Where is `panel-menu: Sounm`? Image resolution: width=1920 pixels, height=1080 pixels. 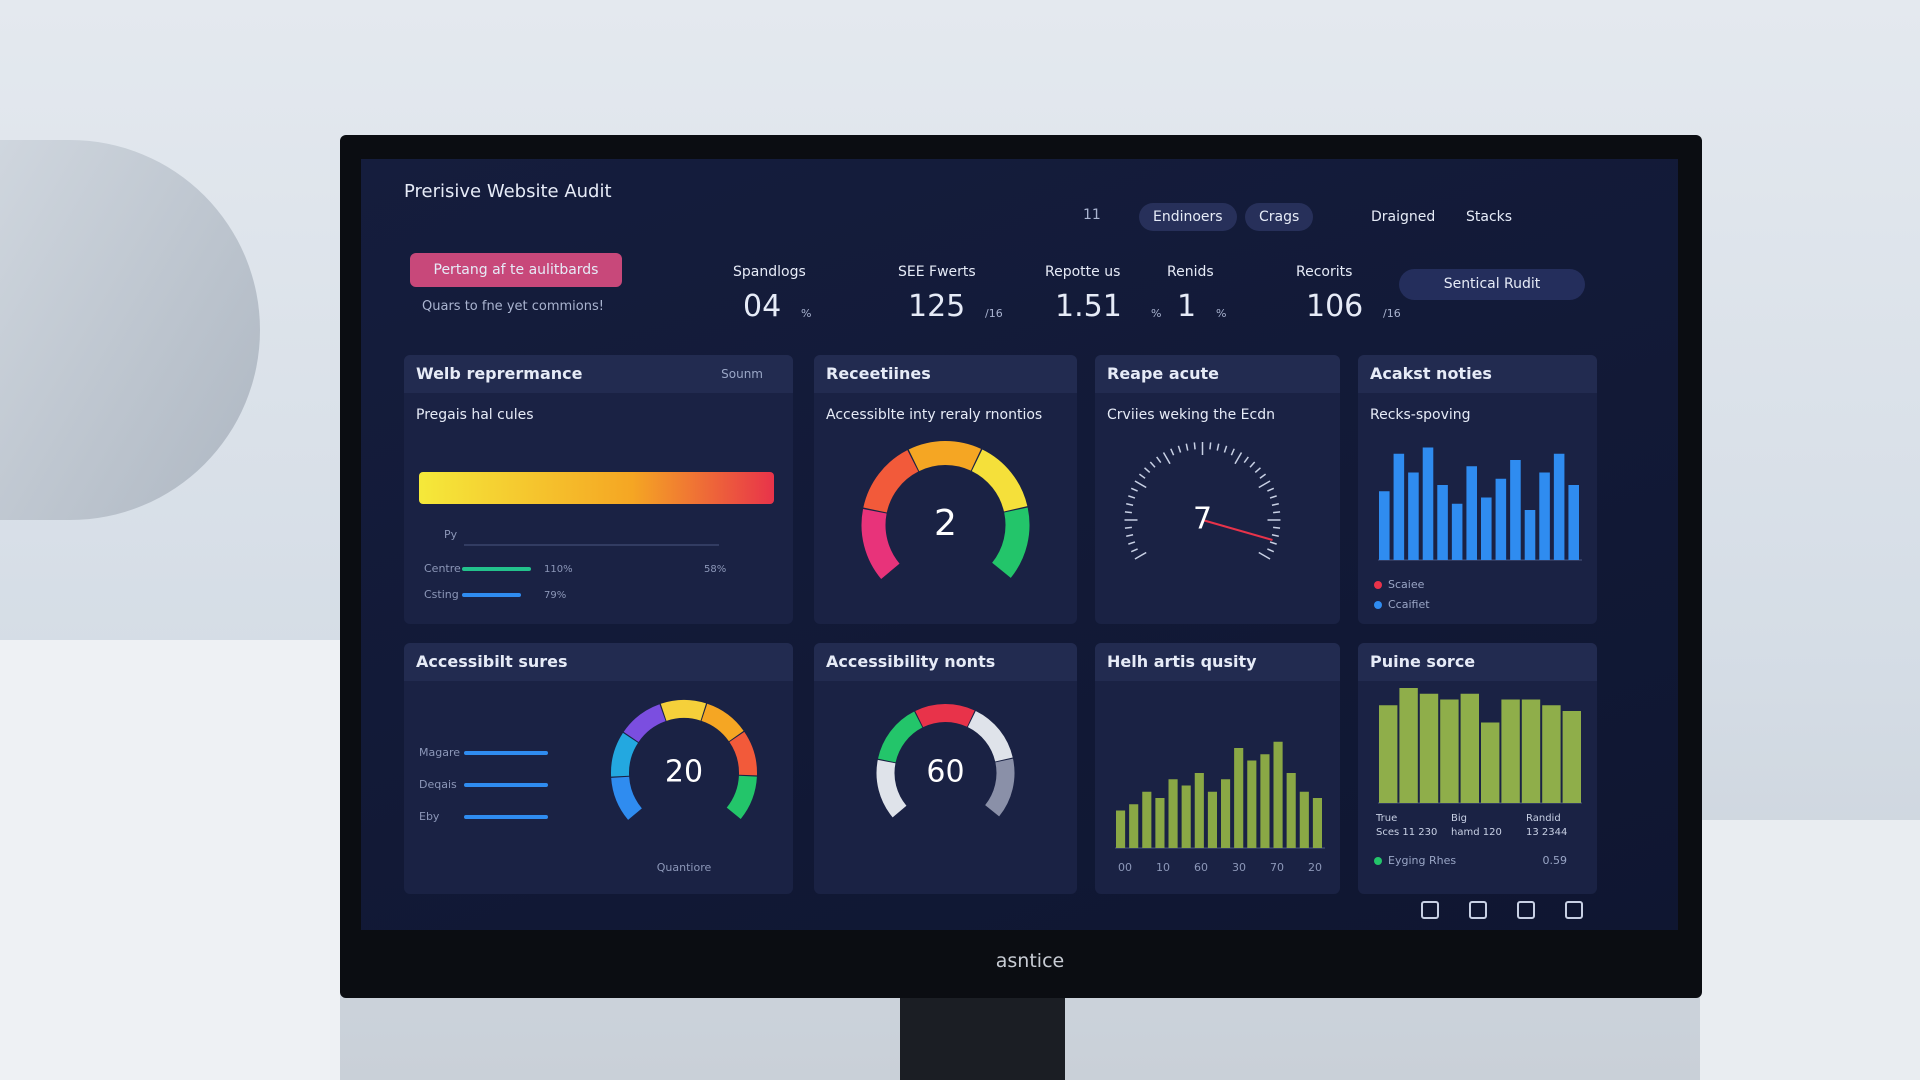 panel-menu: Sounm is located at coordinates (742, 374).